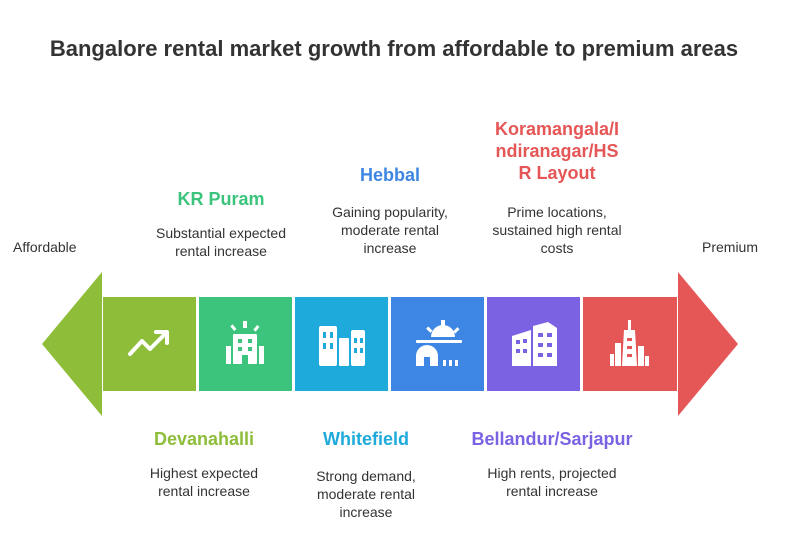 This screenshot has height=543, width=788. Describe the element at coordinates (534, 344) in the screenshot. I see `buildings-cluster-icon` at that location.